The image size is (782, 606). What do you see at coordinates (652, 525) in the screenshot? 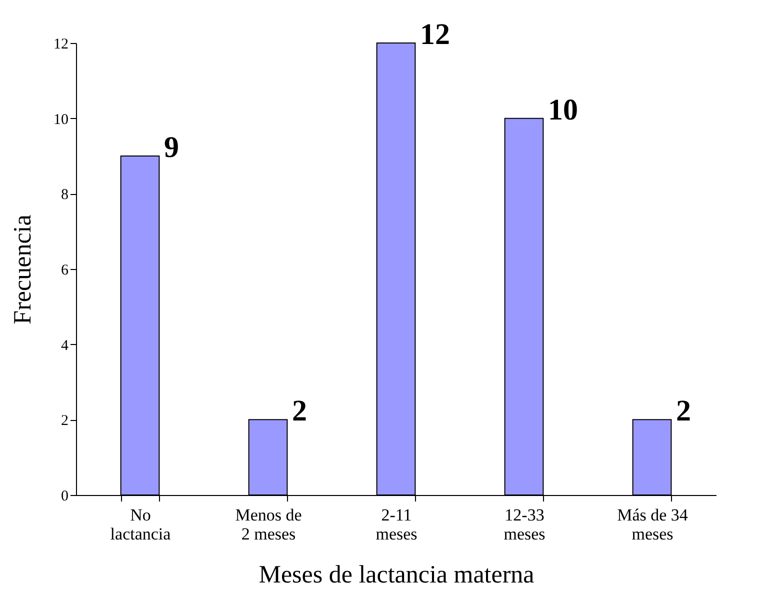
I see `x-tick-label: Más de 34 meses` at bounding box center [652, 525].